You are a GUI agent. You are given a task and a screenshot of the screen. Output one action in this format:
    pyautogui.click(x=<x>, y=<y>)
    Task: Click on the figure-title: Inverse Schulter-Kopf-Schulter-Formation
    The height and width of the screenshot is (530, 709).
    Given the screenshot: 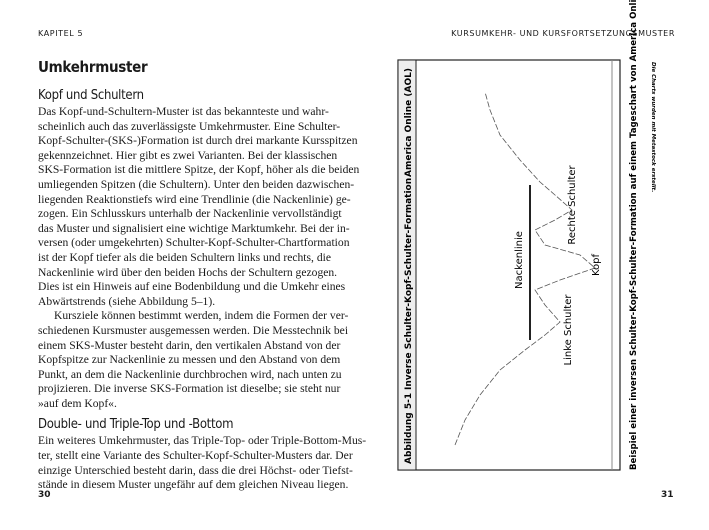 What is the action you would take?
    pyautogui.click(x=409, y=284)
    